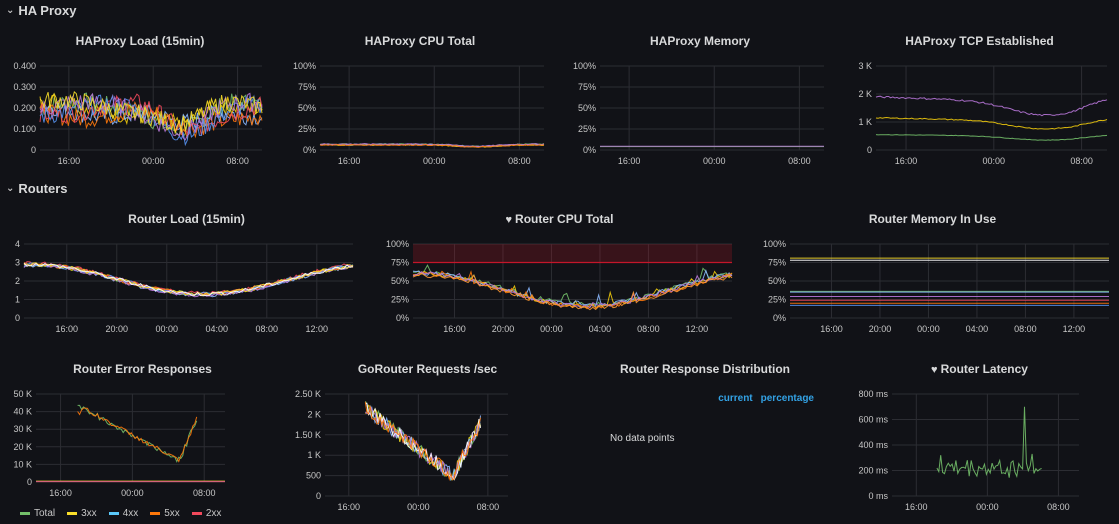 This screenshot has width=1119, height=524. What do you see at coordinates (308, 435) in the screenshot?
I see `y-tick-label: 1.50 K` at bounding box center [308, 435].